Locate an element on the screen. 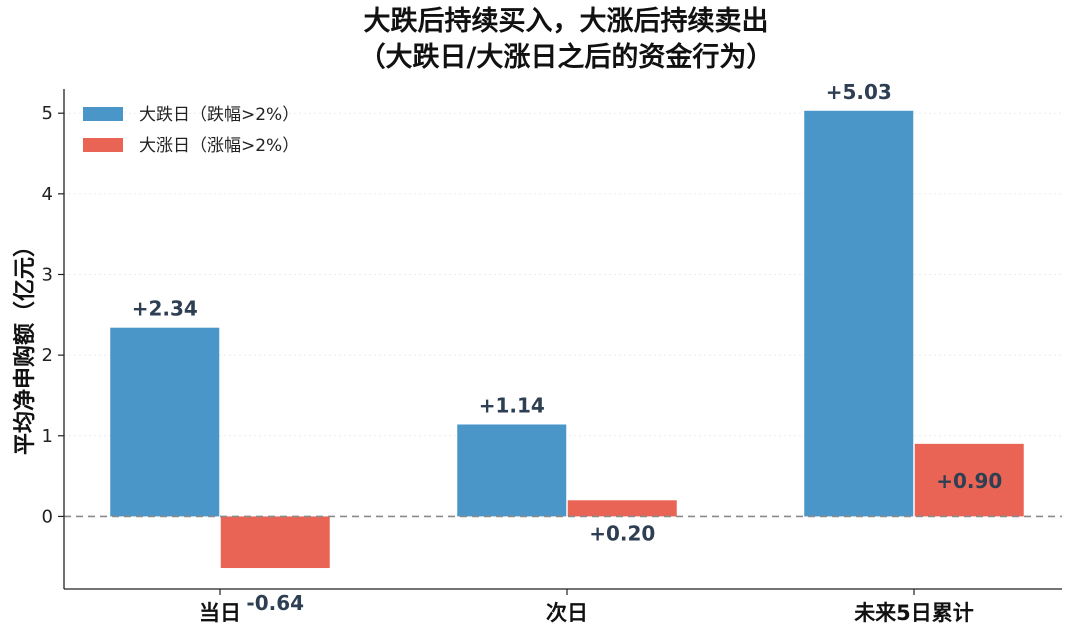 The height and width of the screenshot is (635, 1080). legend-label: 大涨日（涨幅>2%） is located at coordinates (219, 146).